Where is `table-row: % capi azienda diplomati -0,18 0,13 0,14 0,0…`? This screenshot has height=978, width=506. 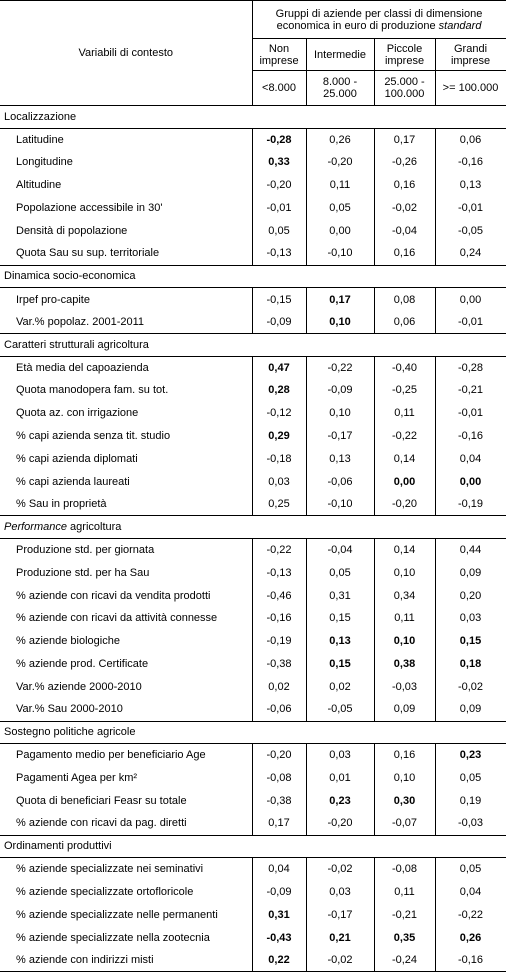 table-row: % capi azienda diplomati -0,18 0,13 0,14 0,0… is located at coordinates (253, 459).